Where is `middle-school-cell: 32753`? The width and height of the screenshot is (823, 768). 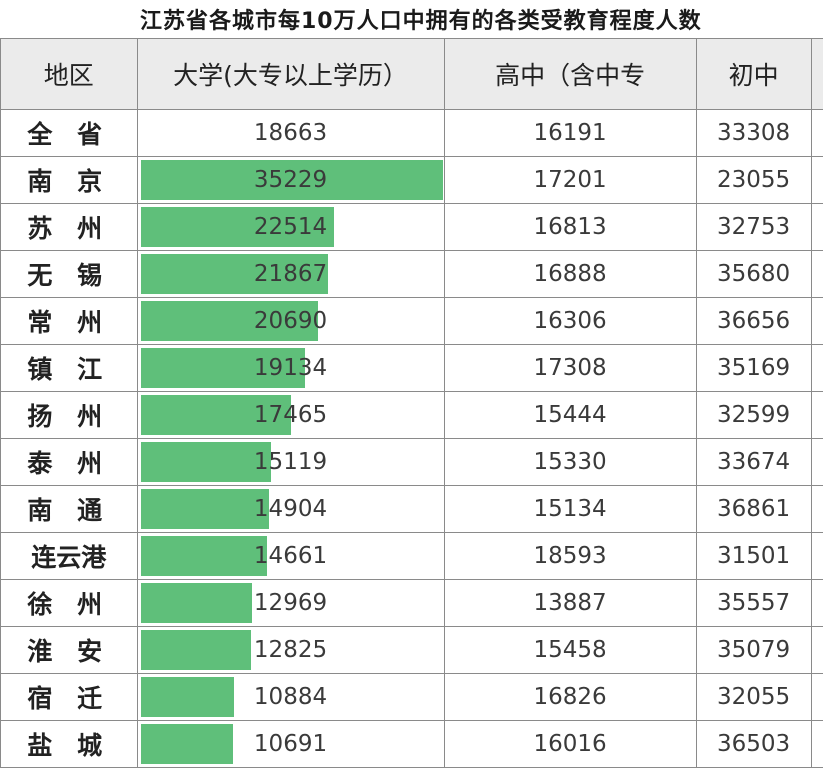 middle-school-cell: 32753 is located at coordinates (753, 227).